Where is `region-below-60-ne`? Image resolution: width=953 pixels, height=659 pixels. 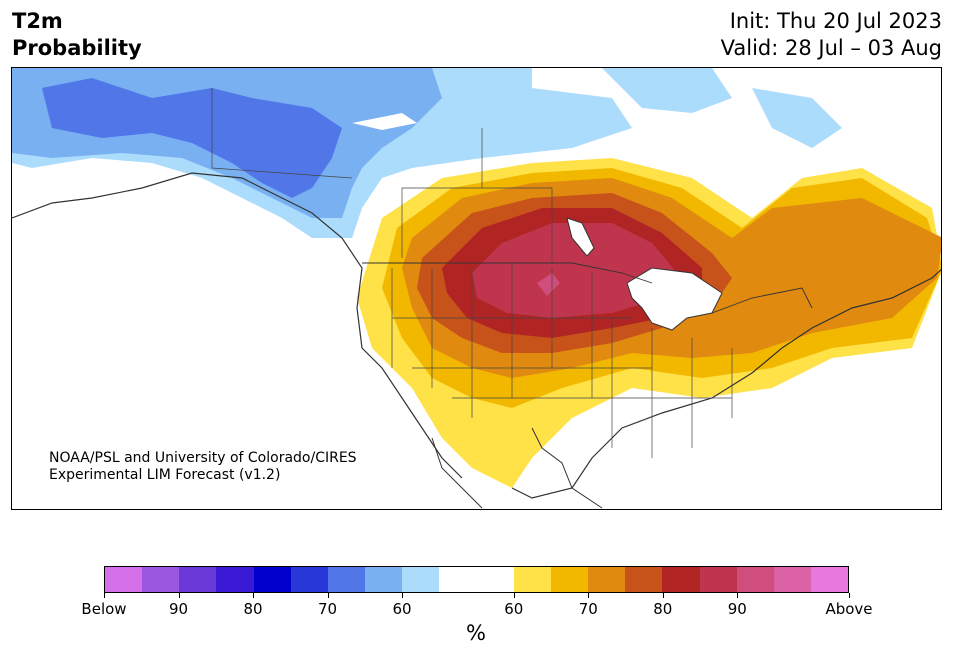
region-below-60-ne is located at coordinates (797, 118).